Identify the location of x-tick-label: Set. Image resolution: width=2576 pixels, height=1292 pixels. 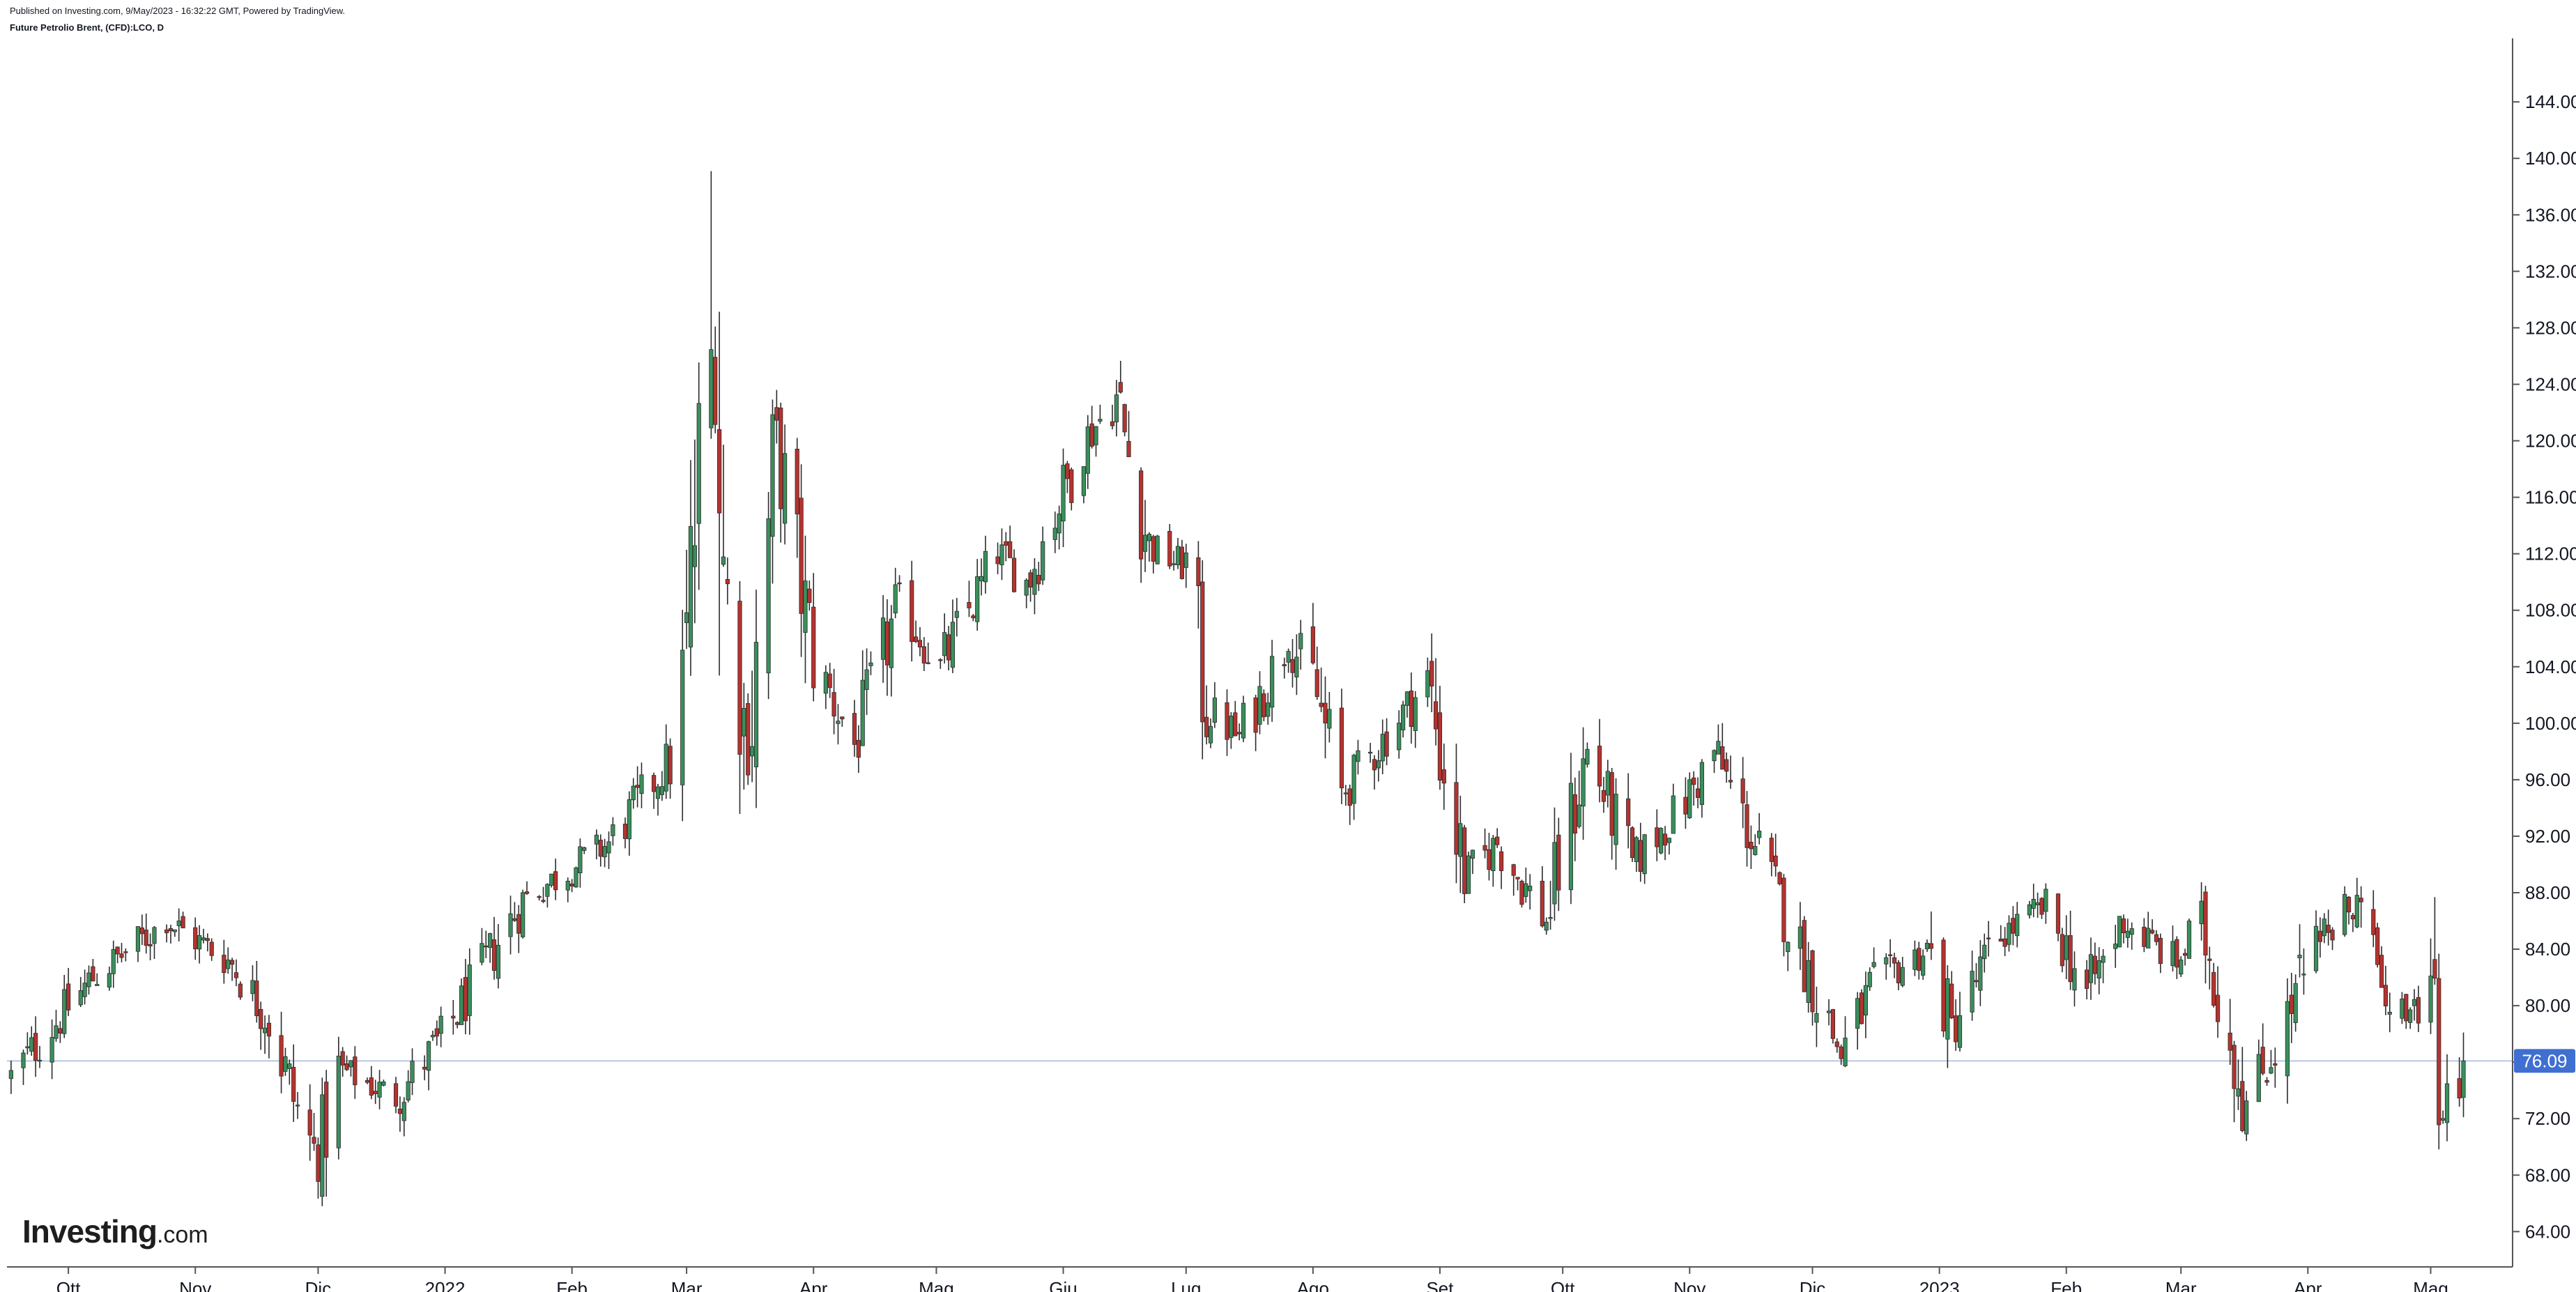
(1440, 1285).